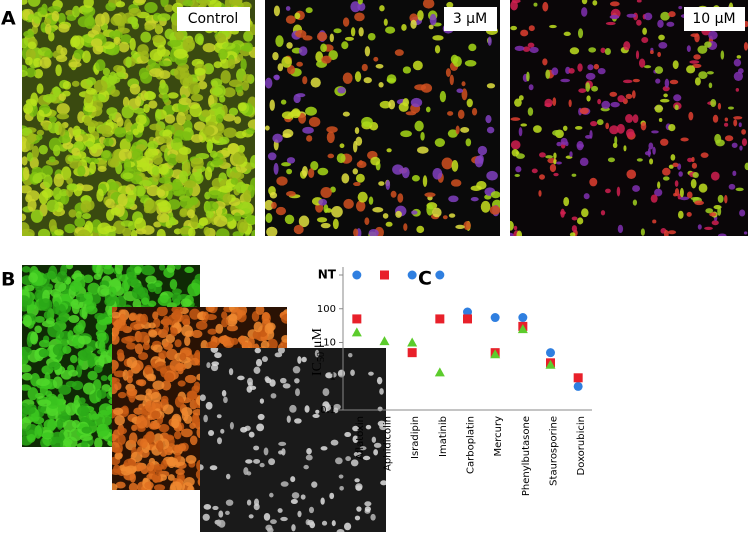  Describe the element at coordinates (415, 437) in the screenshot. I see `x-tick-label: Isradipin` at that location.